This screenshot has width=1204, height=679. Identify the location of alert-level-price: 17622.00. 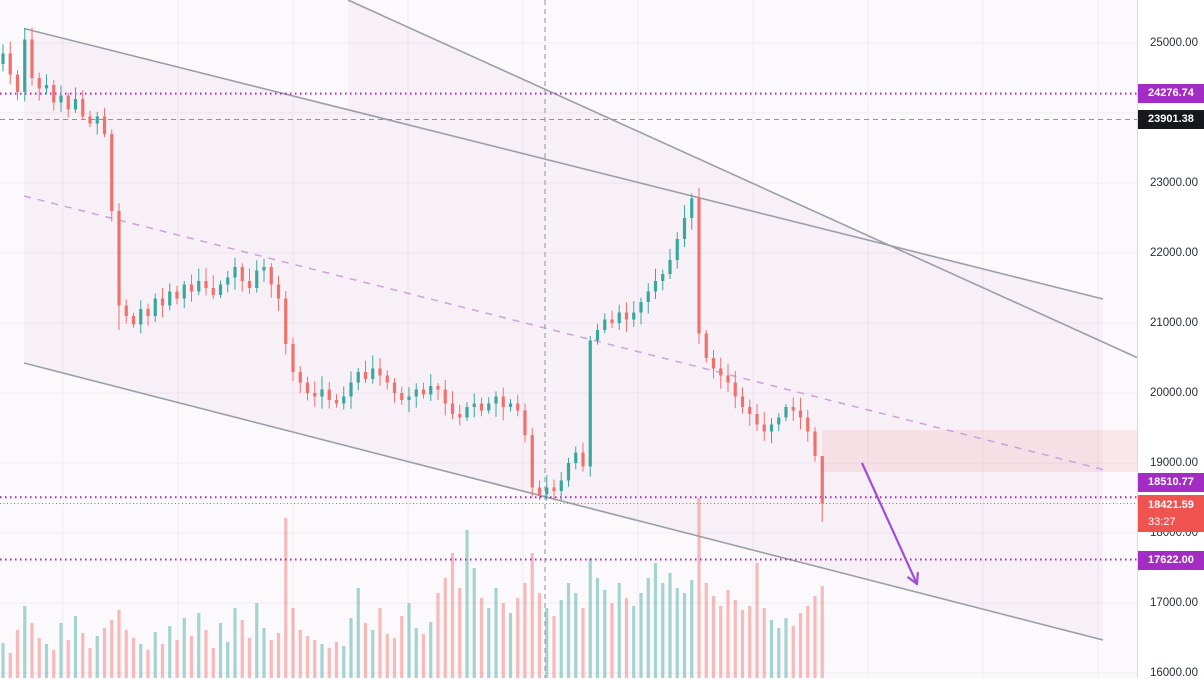
(1171, 560).